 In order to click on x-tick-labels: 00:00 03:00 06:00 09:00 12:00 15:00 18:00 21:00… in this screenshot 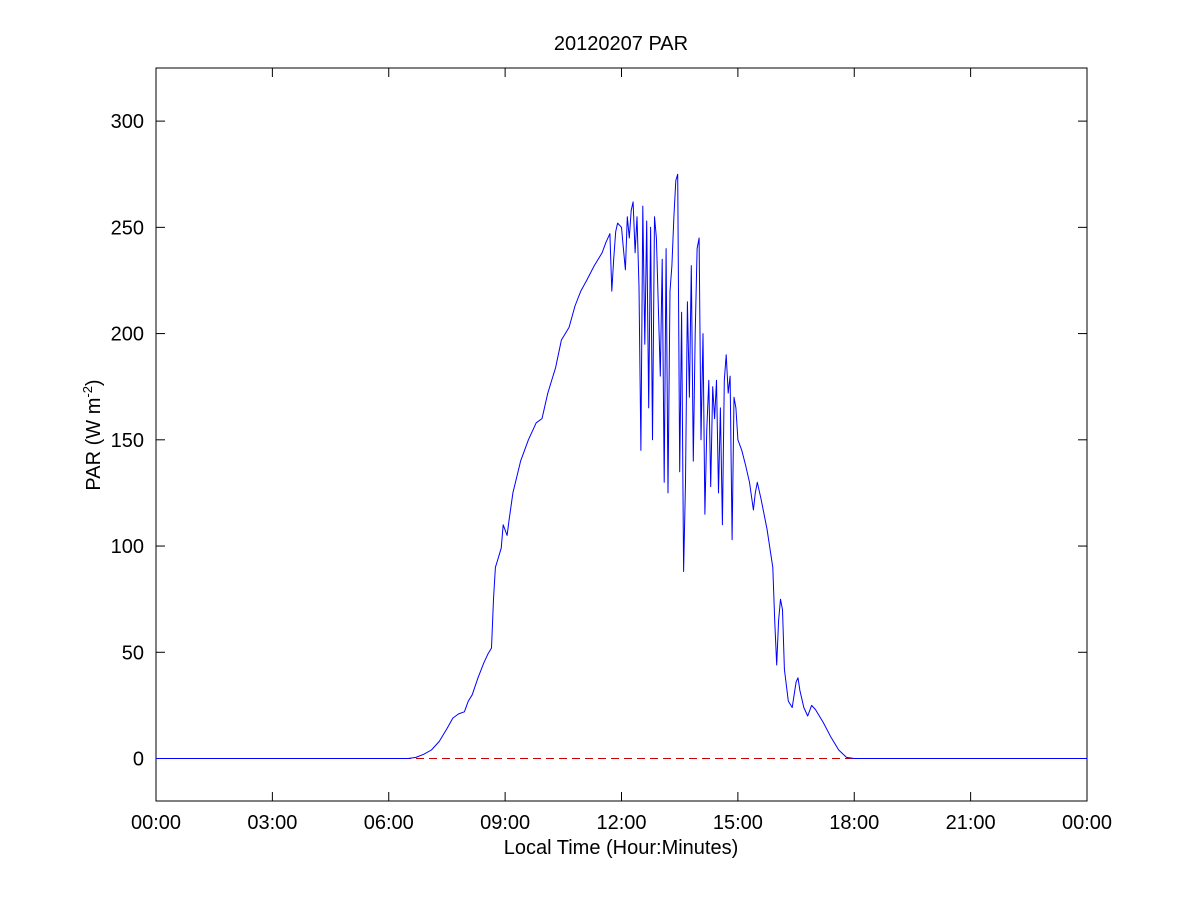, I will do `click(621, 823)`.